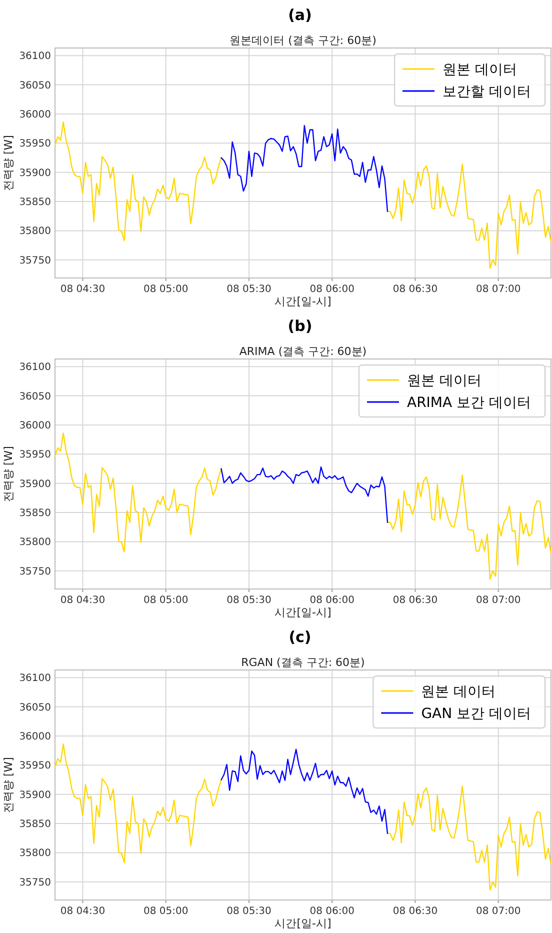 This screenshot has width=552, height=933. Describe the element at coordinates (303, 40) in the screenshot. I see `chart-subtitle: 원본데이터 (결측 구간: 60분)` at that location.